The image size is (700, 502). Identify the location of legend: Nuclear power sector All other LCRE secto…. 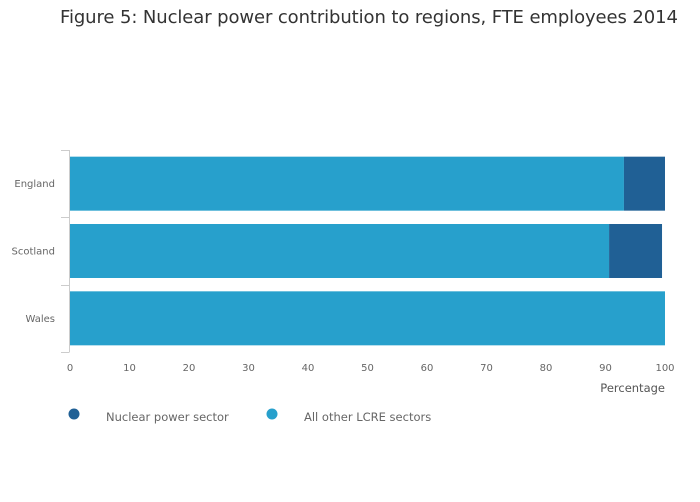
(249, 416).